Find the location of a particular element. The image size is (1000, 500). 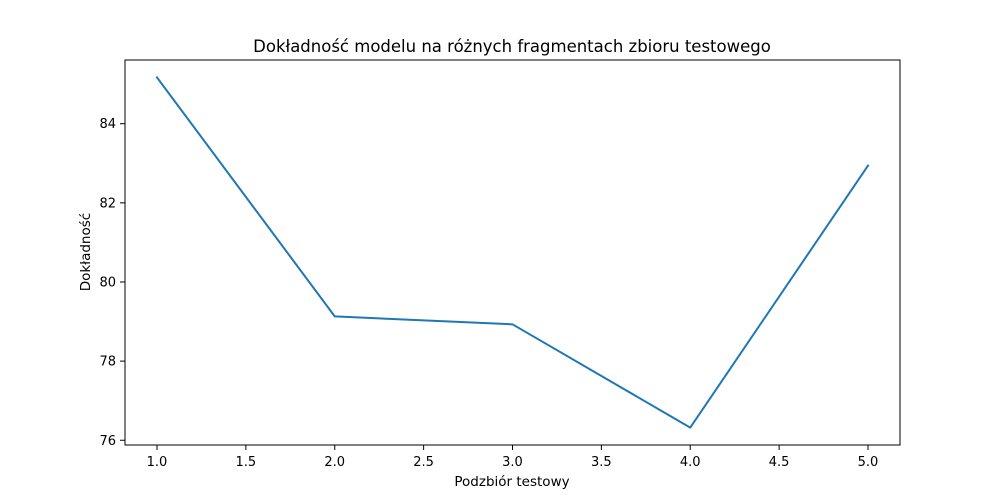

y-tick-label: 82 is located at coordinates (107, 203).